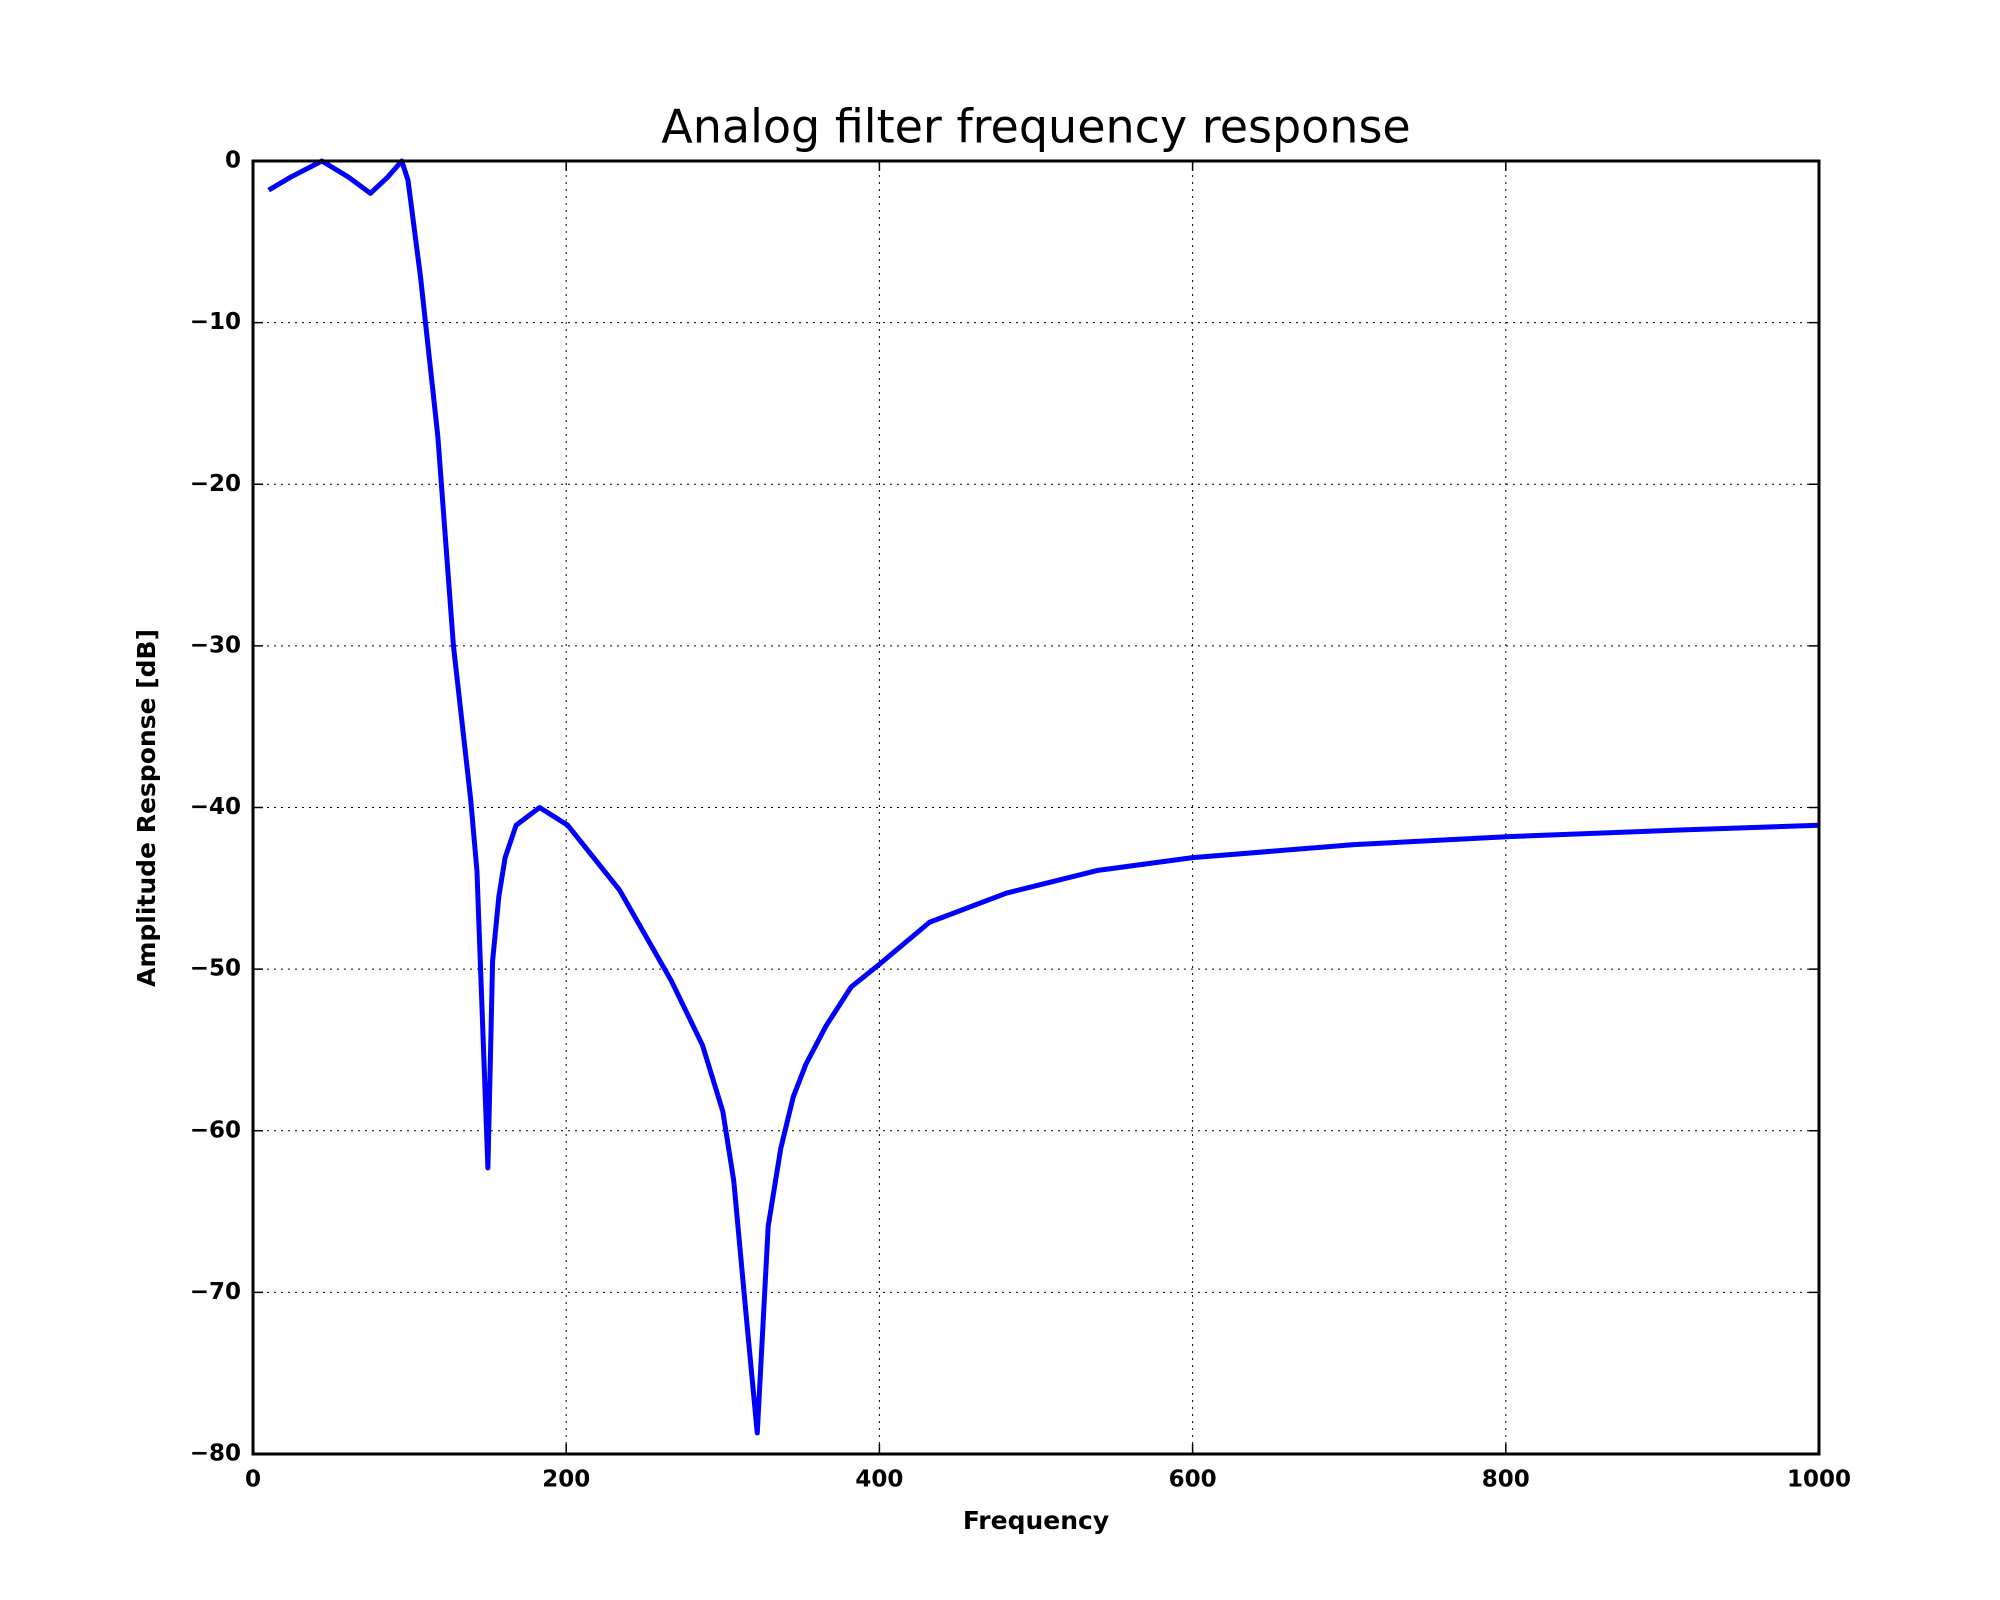 The width and height of the screenshot is (2000, 1600). I want to click on y-tick-label: −50, so click(215, 969).